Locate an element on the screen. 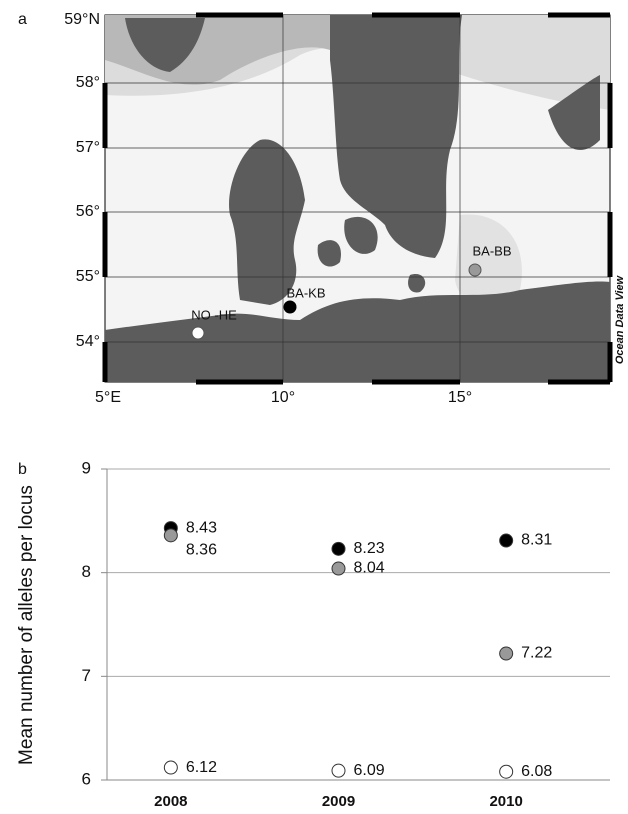  panel-label: b is located at coordinates (22, 469).